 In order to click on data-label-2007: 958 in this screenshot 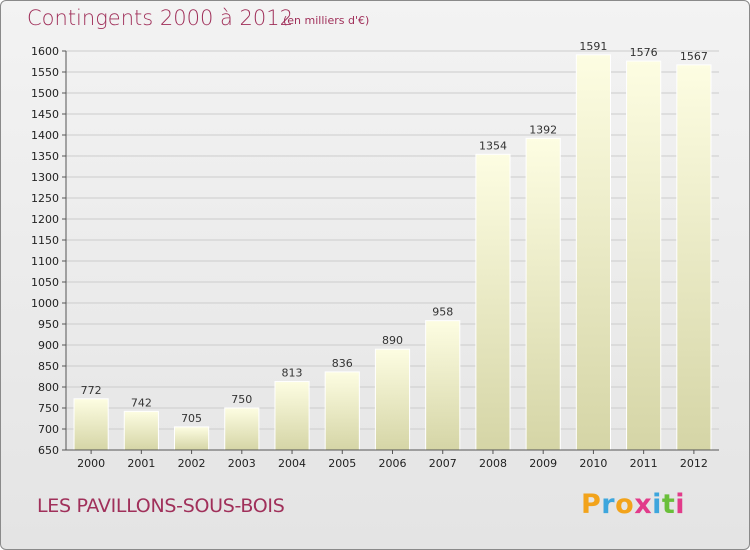, I will do `click(442, 312)`.